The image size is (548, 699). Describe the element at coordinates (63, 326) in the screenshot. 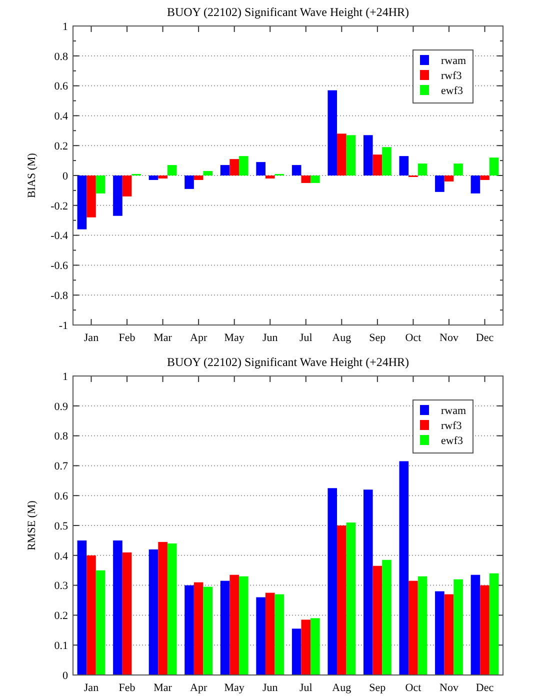

I see `y-tick-label: -1` at that location.